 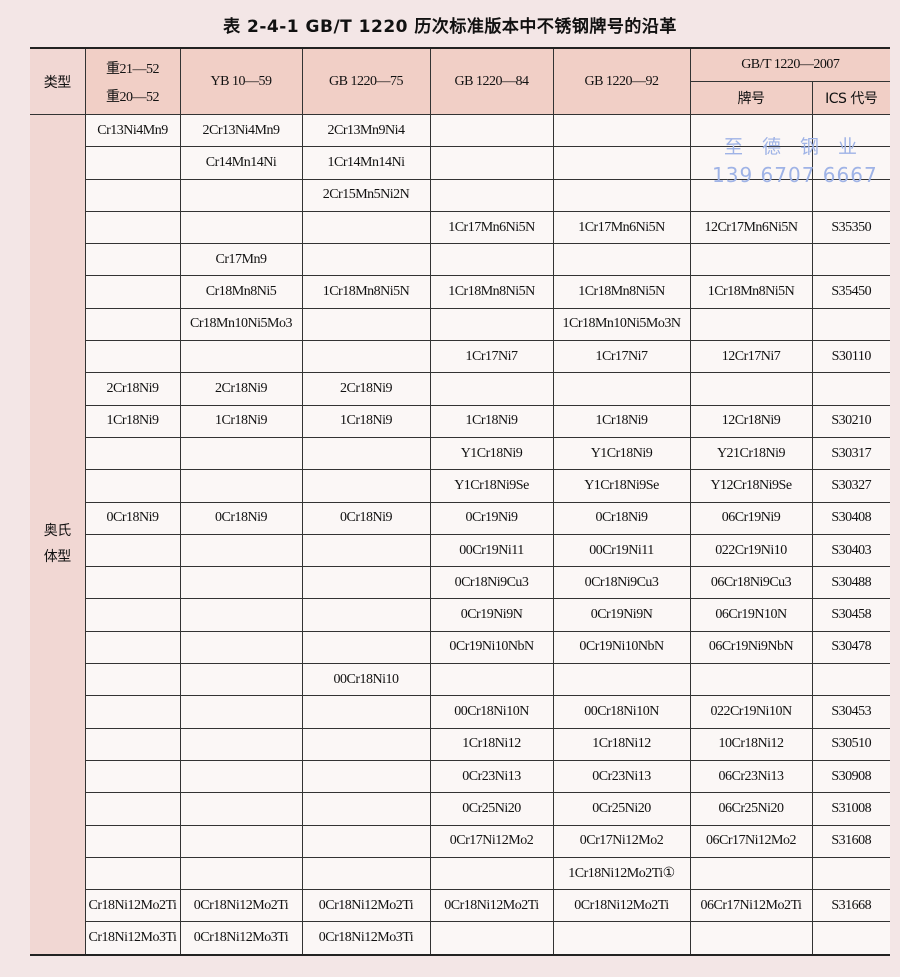 I want to click on table-row: 2Cr15Mn5Ni2N, so click(x=460, y=195).